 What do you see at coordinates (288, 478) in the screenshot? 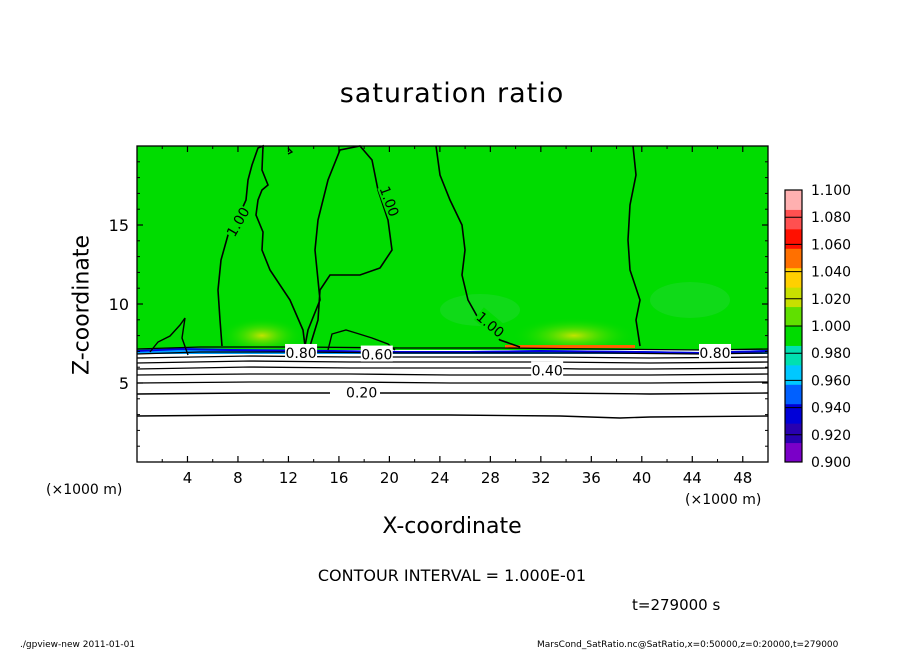
I see `x-tick-label: 12` at bounding box center [288, 478].